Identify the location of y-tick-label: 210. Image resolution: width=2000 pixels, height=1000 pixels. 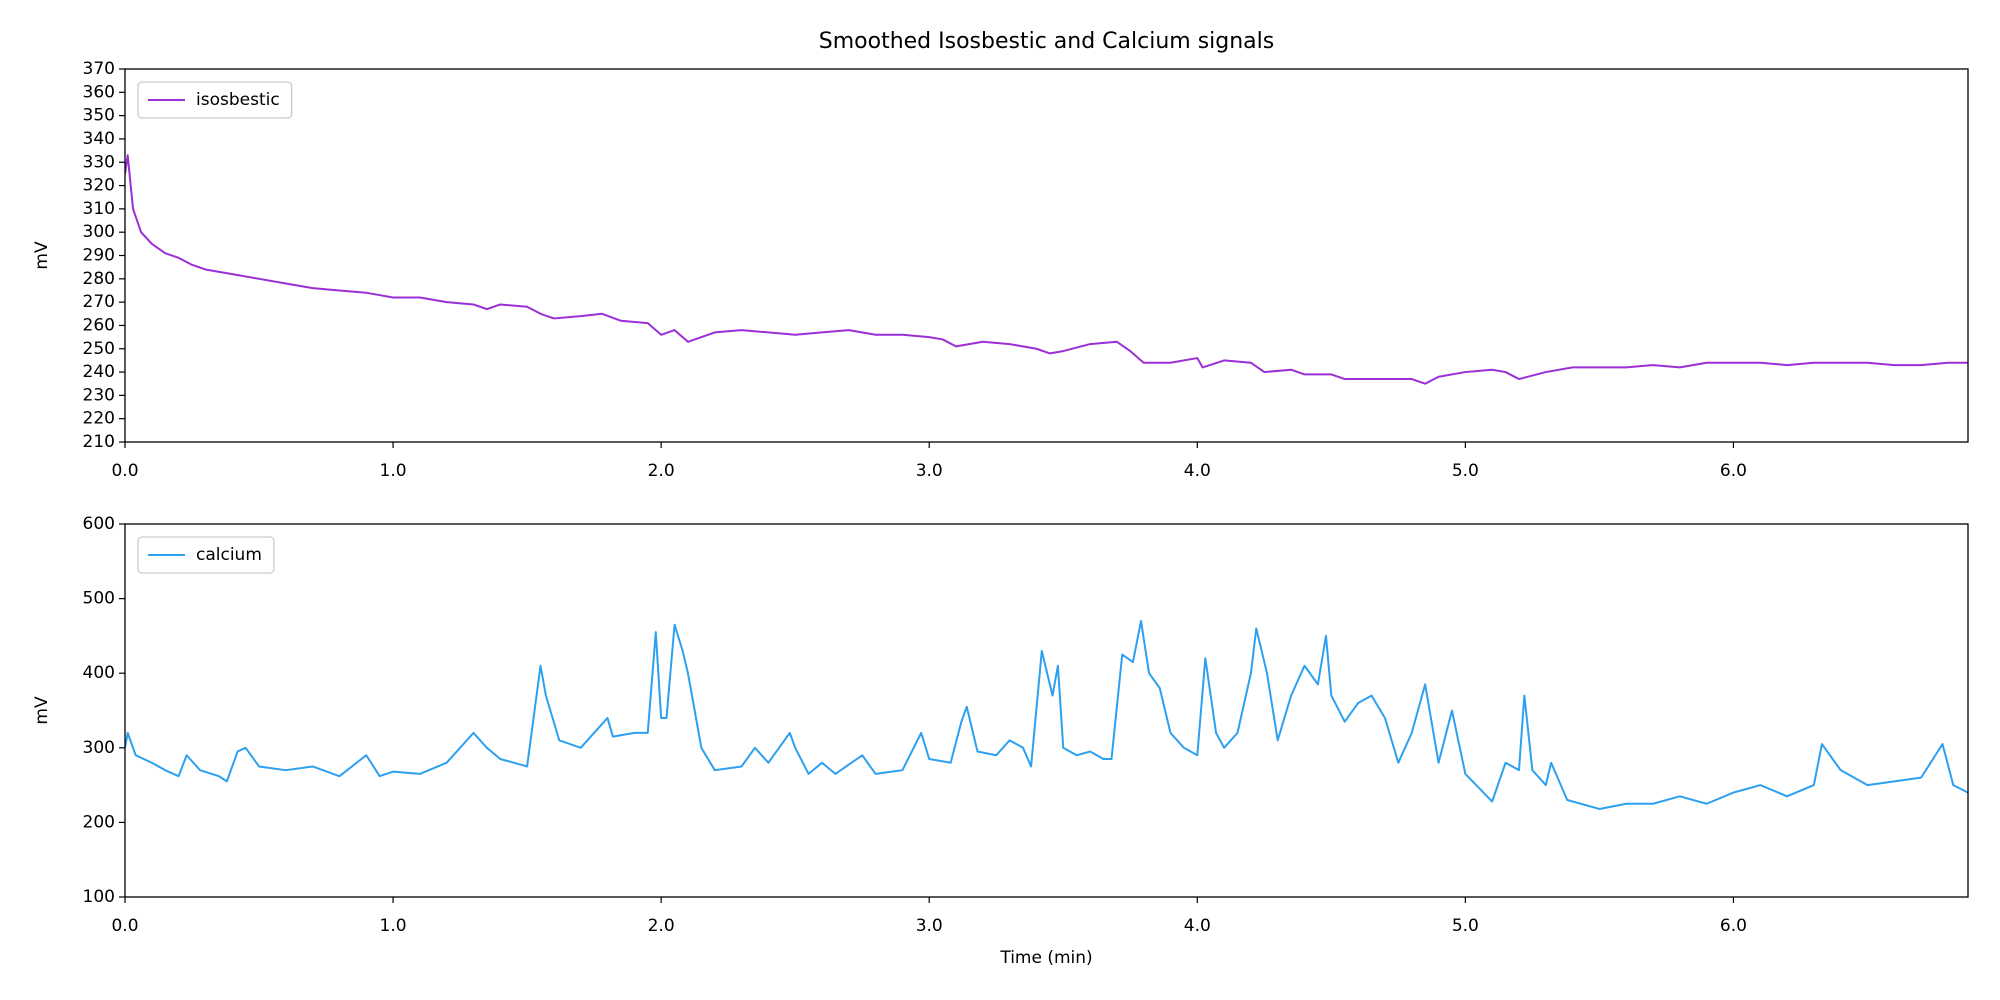
(99, 442).